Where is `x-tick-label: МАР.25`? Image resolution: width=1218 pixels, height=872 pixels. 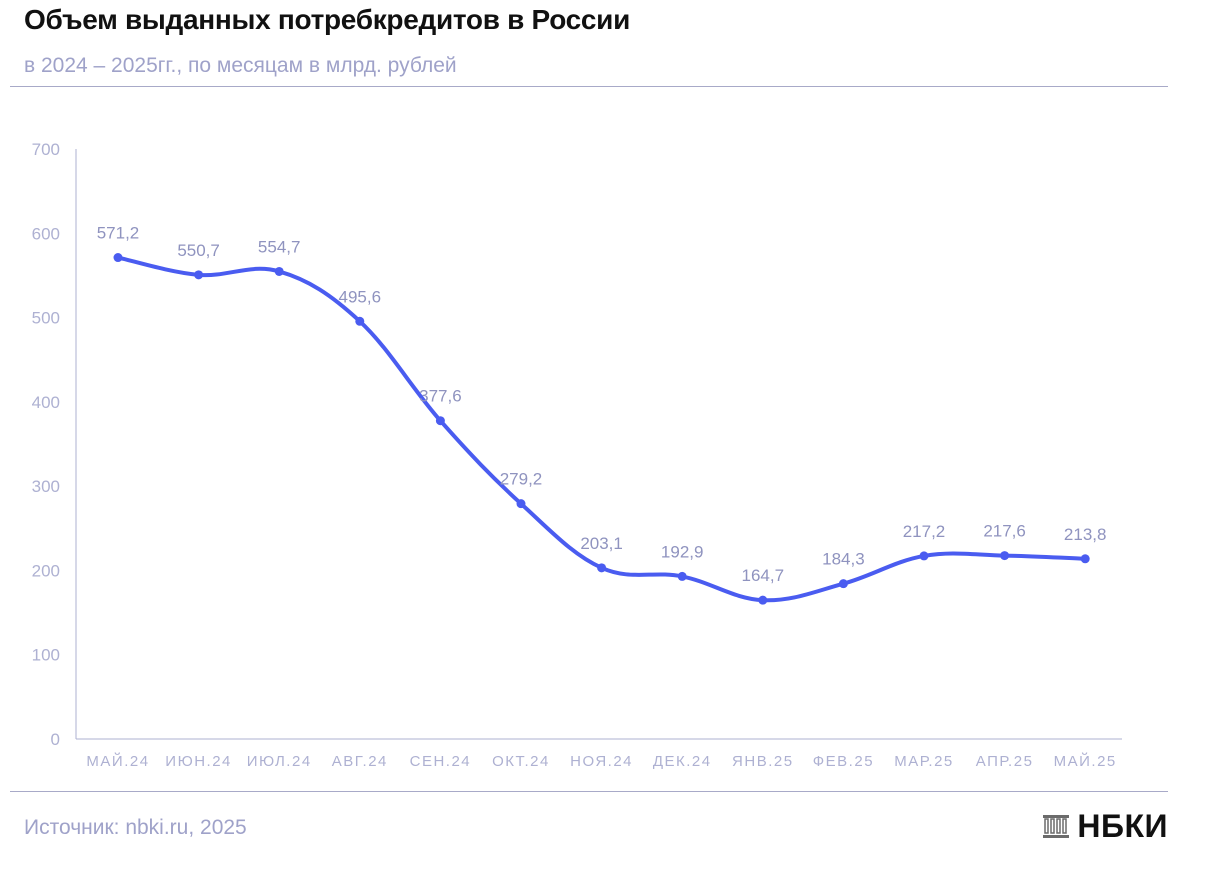 x-tick-label: МАР.25 is located at coordinates (924, 761).